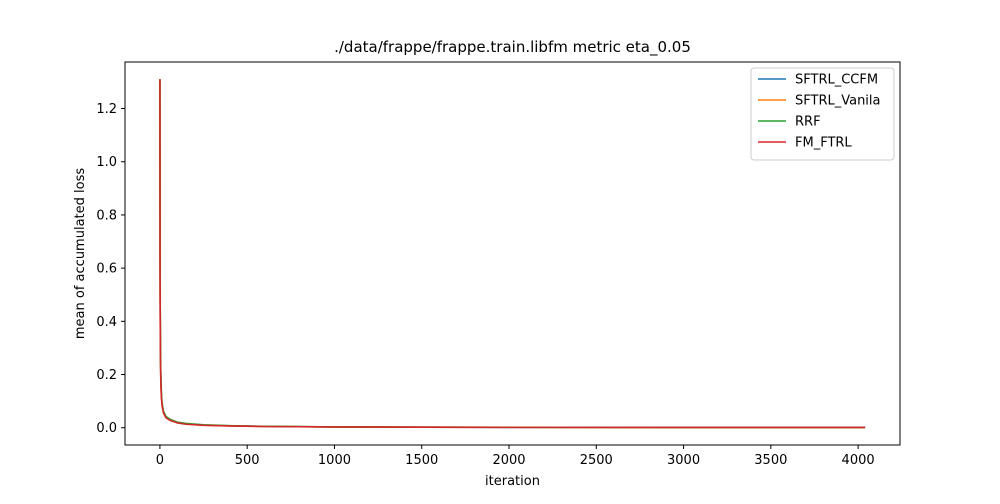 This screenshot has width=1000, height=504. Describe the element at coordinates (106, 375) in the screenshot. I see `y-tick-label: 0.2` at that location.